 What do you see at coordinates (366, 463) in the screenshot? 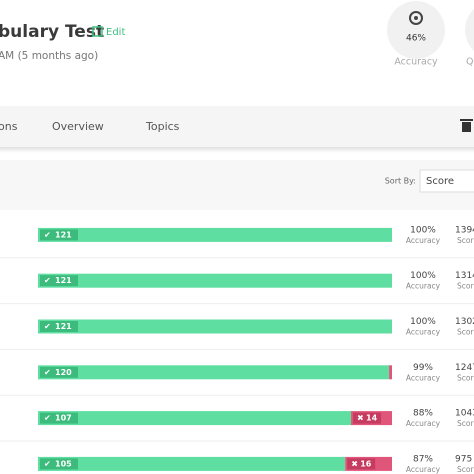
I see `wrong-count: 16` at bounding box center [366, 463].